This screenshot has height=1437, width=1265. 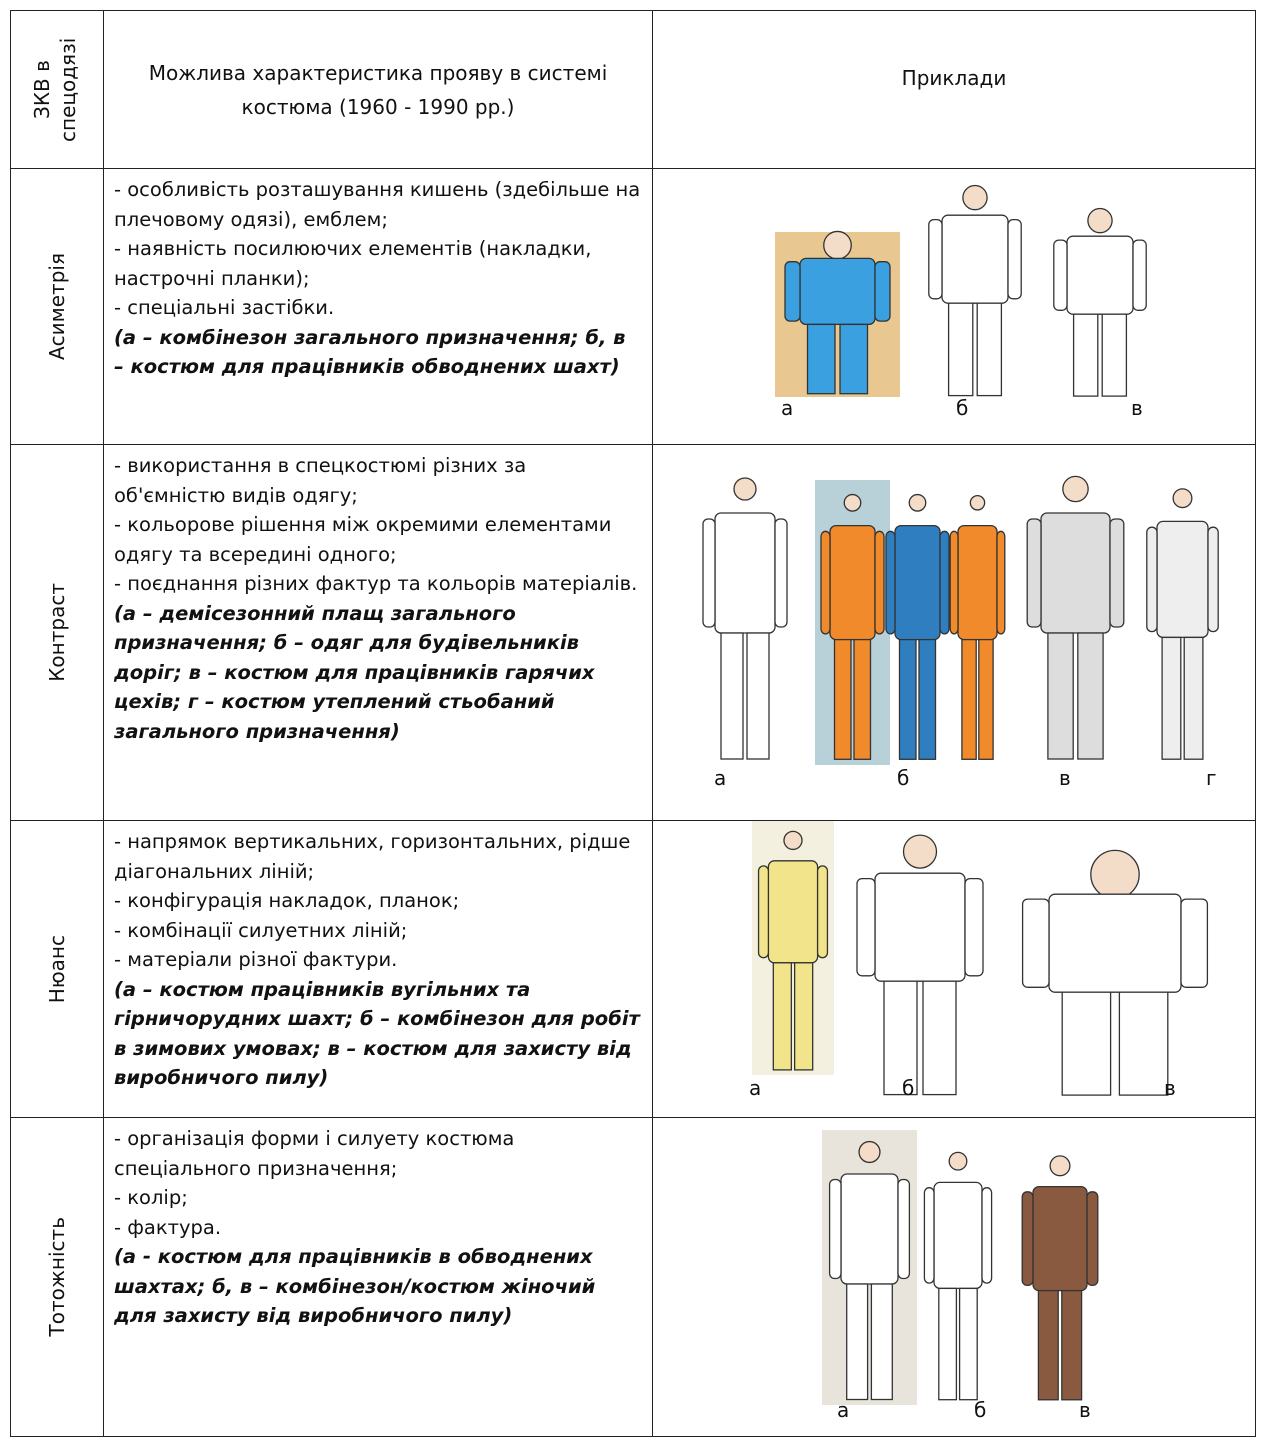 I want to click on row-label-cell: Тотожність, so click(x=57, y=1277).